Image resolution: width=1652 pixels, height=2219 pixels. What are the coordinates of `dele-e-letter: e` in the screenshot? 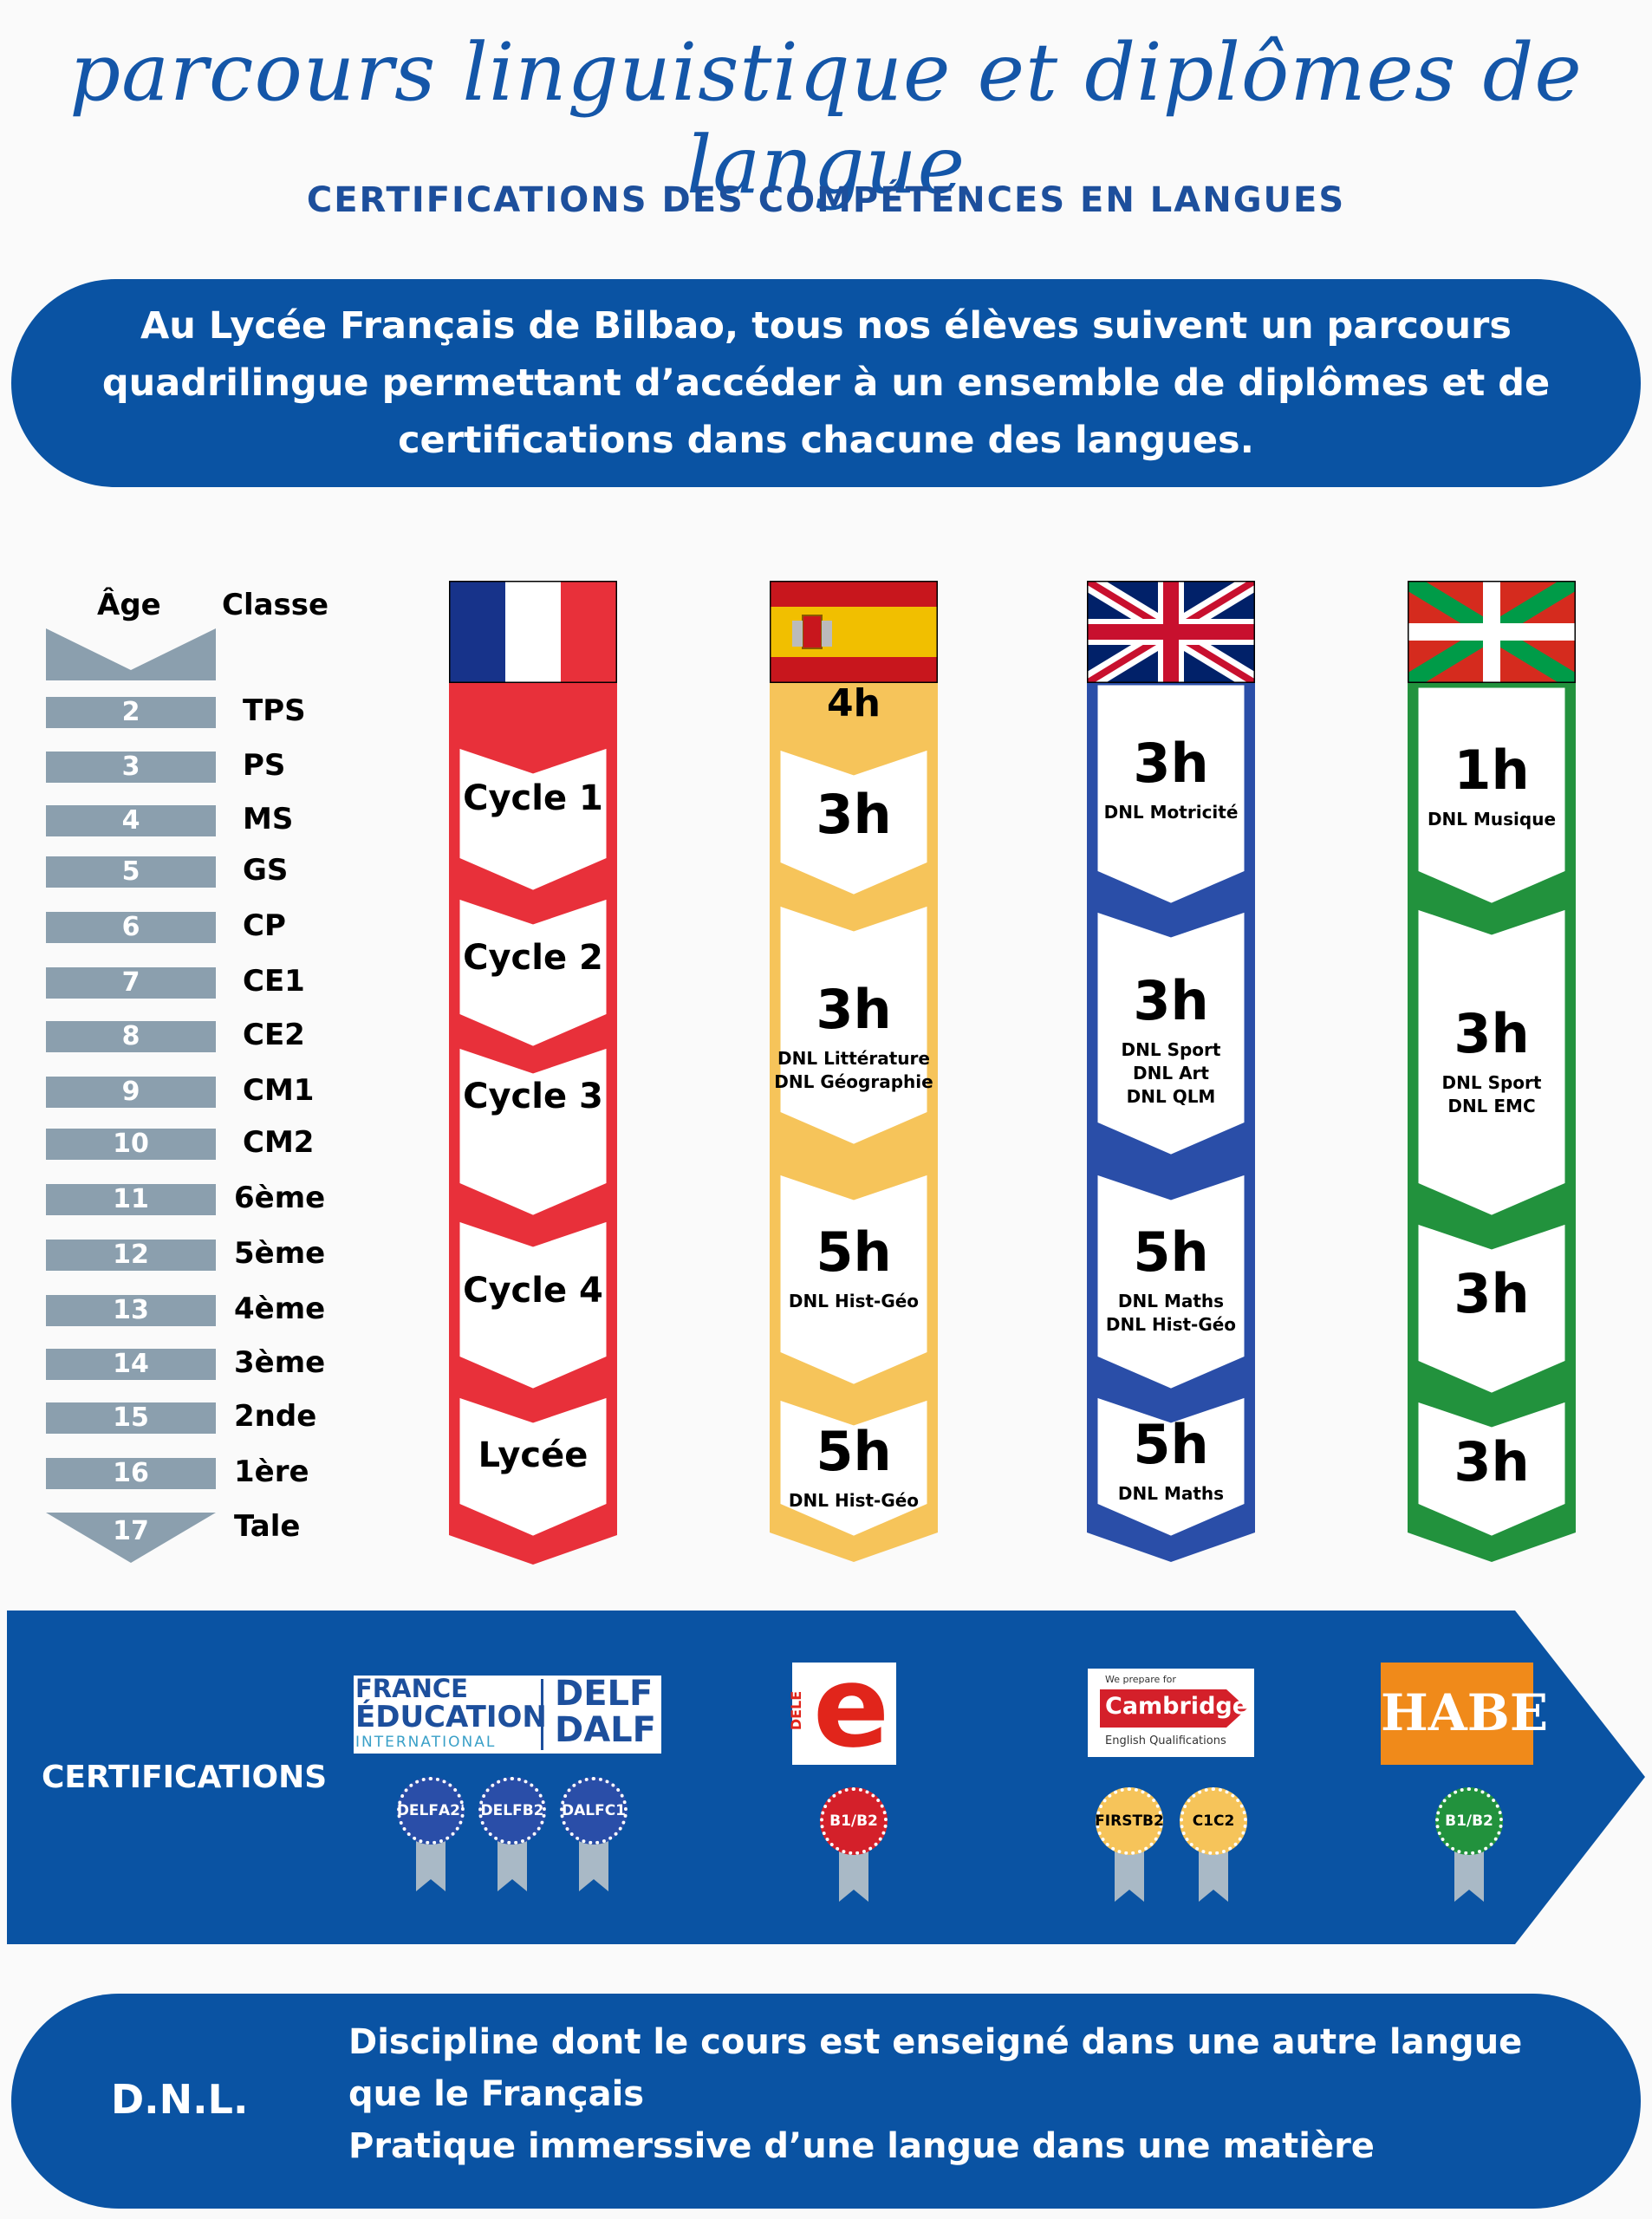 It's located at (851, 1707).